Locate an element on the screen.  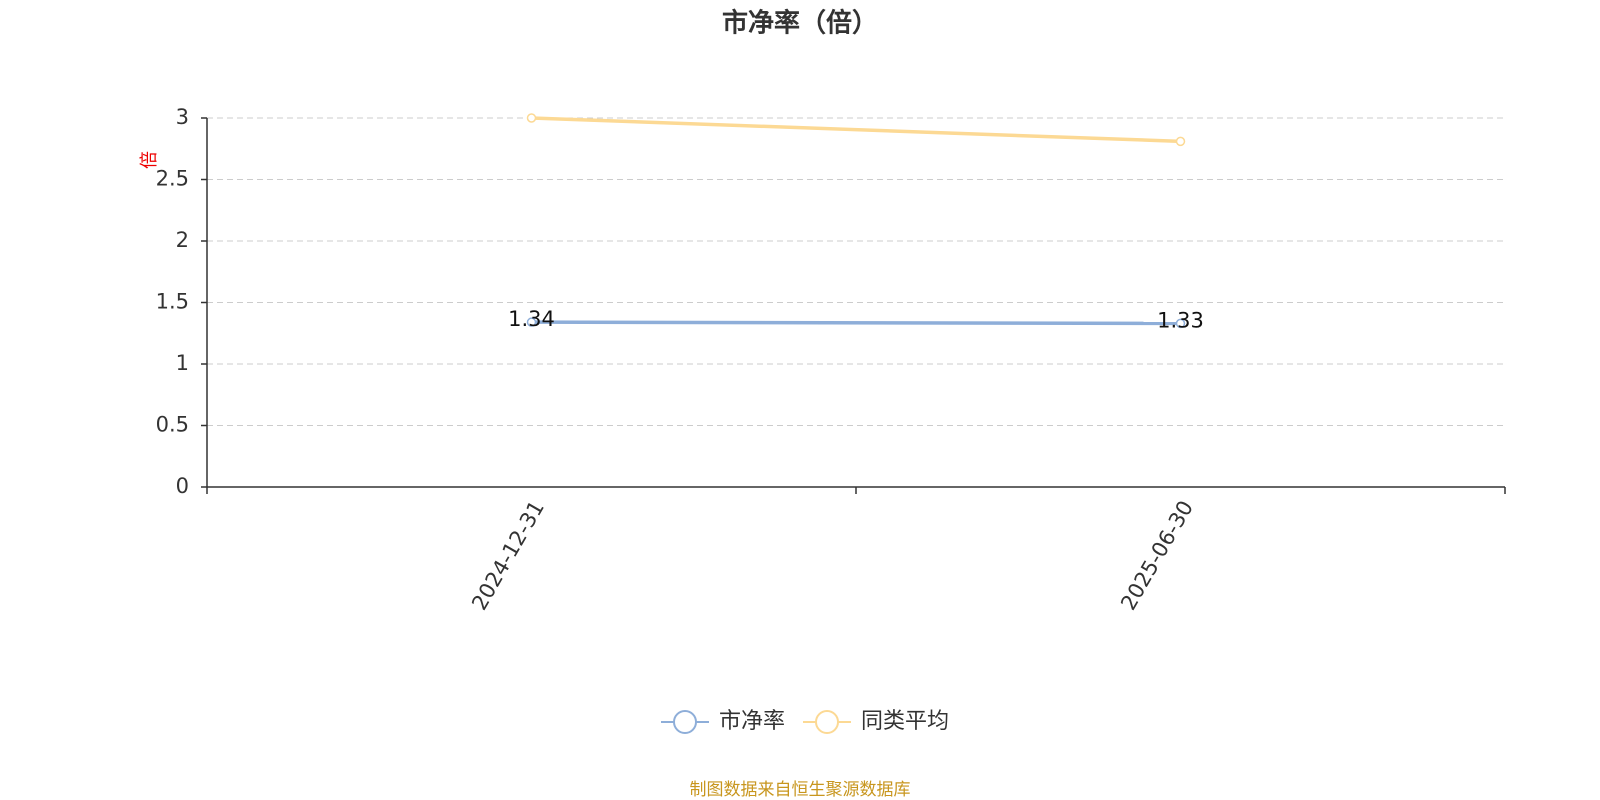
legend-label: 同类平均 is located at coordinates (905, 721).